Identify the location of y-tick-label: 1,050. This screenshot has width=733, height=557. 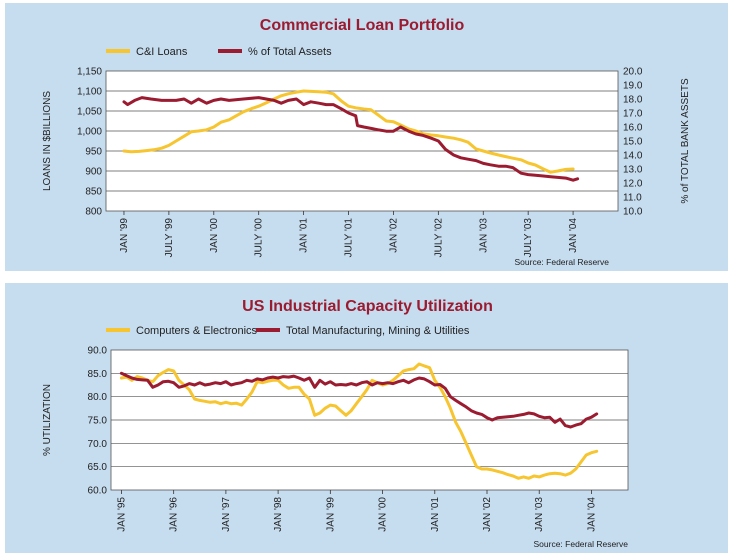
(89, 112).